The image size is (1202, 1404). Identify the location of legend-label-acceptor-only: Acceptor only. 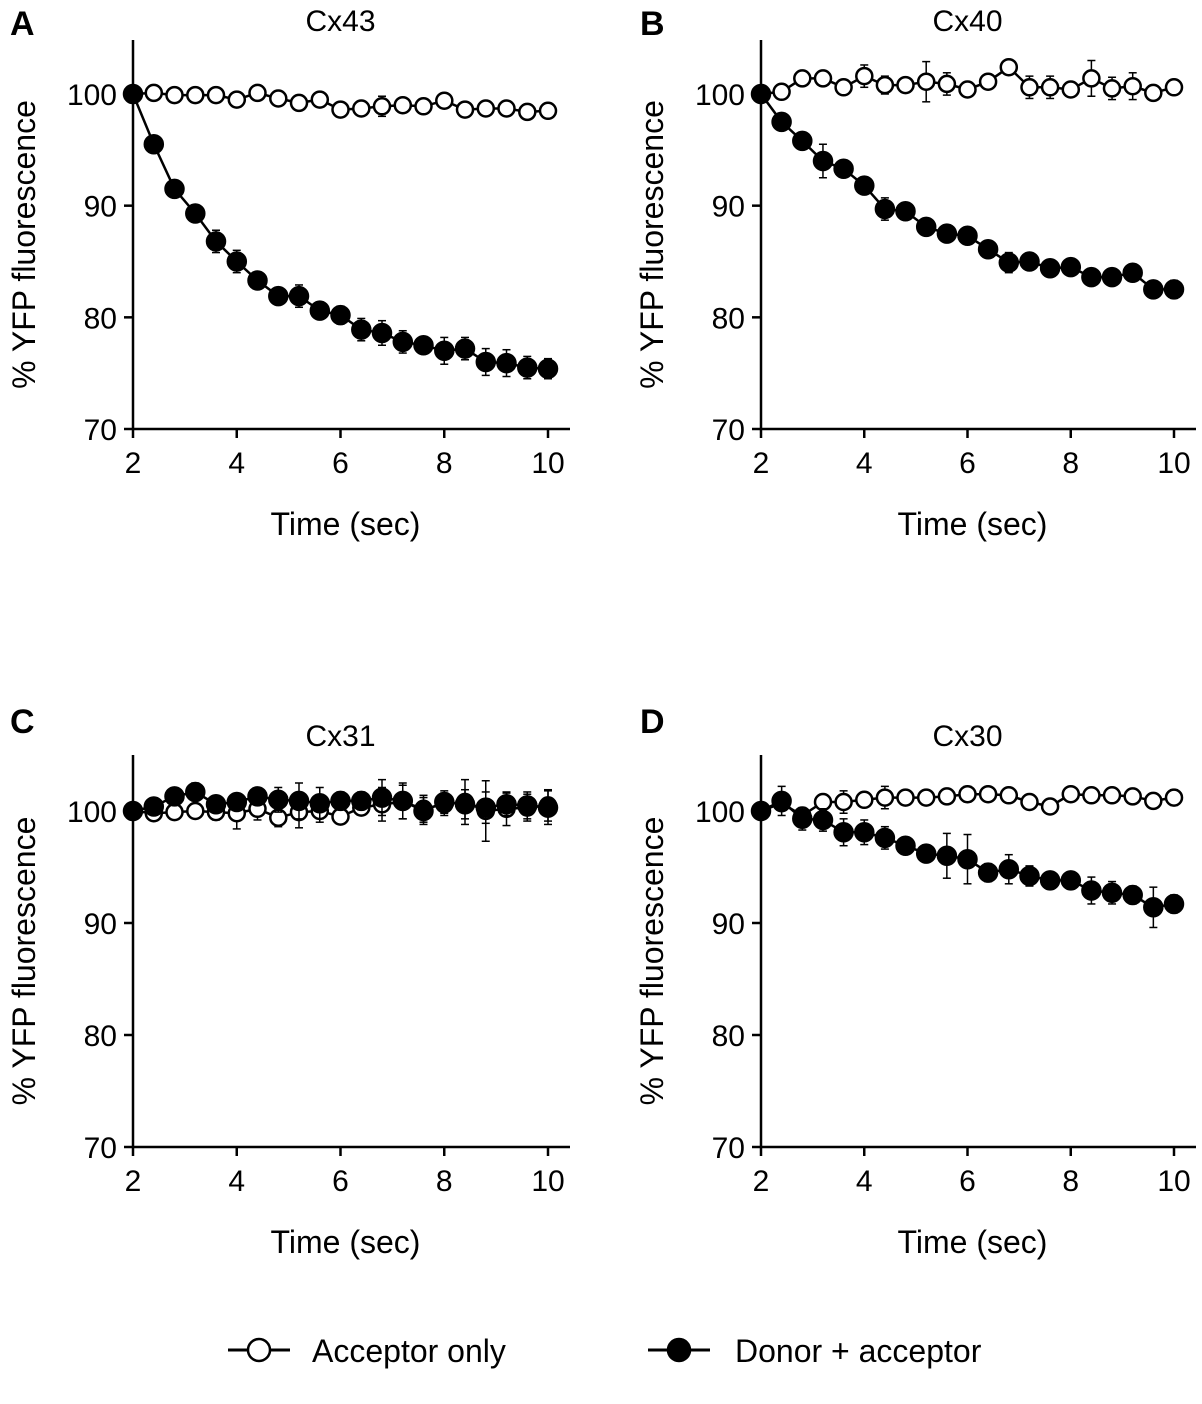
(409, 1351).